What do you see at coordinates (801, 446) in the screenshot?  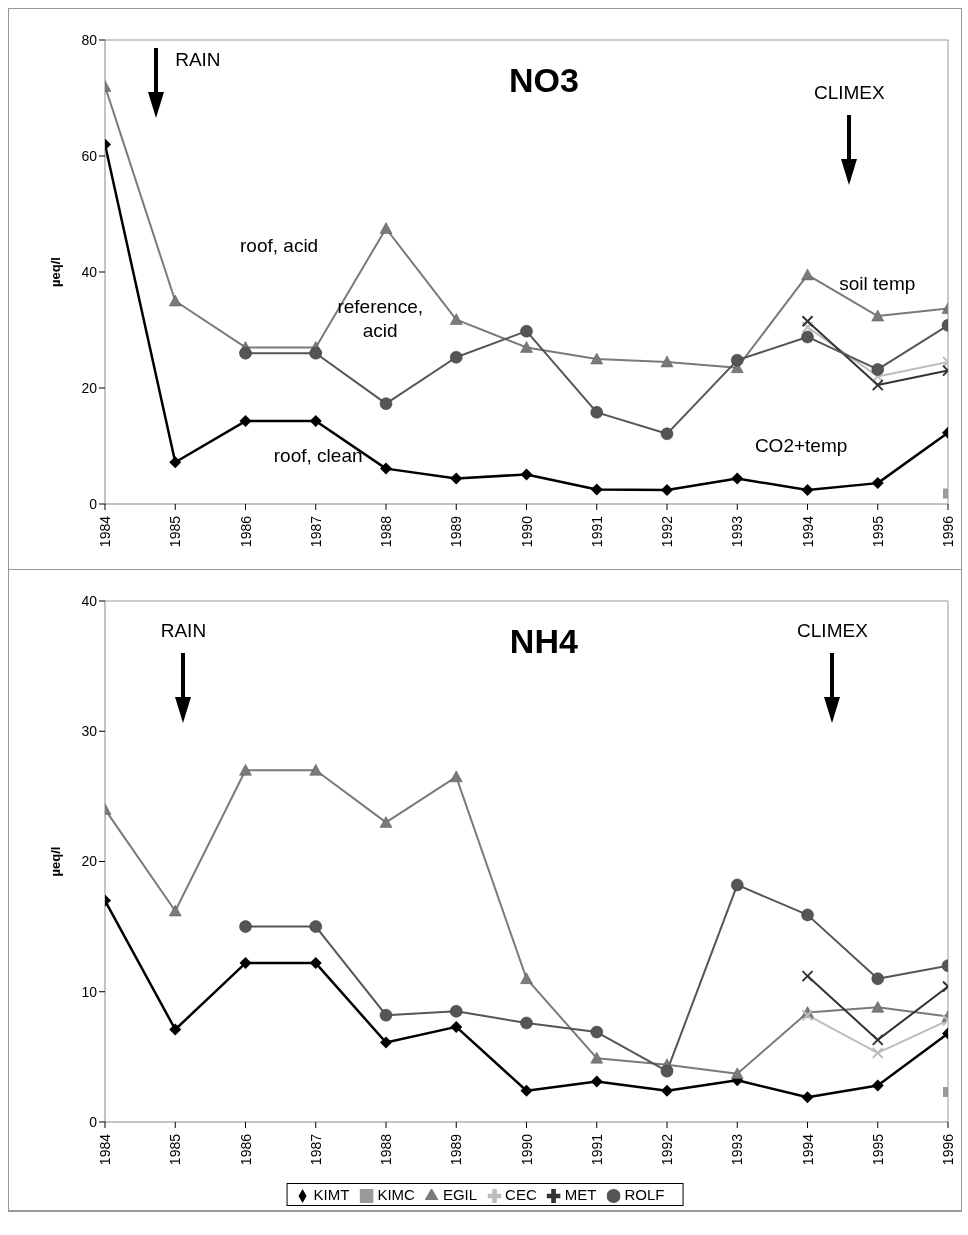 I see `annotation: CO2+temp` at bounding box center [801, 446].